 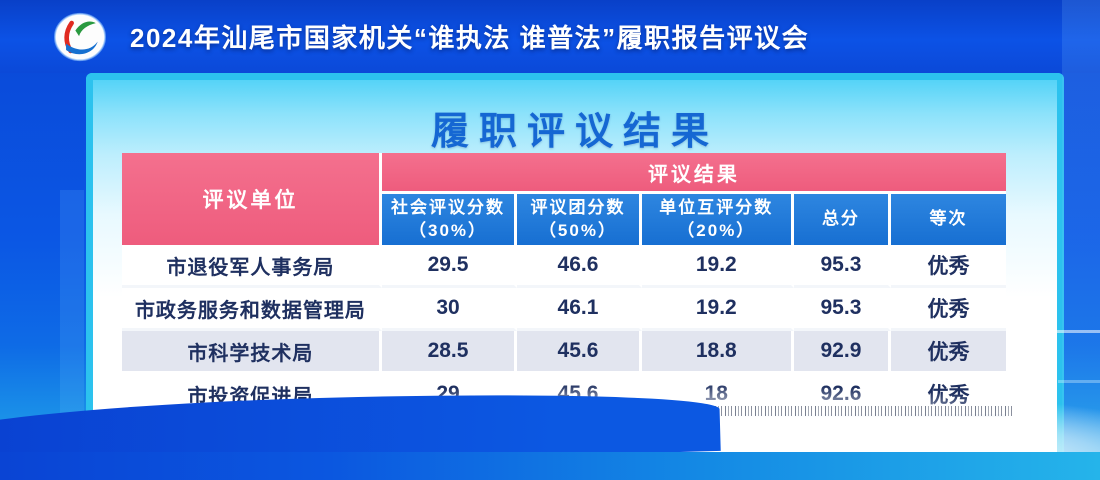 I want to click on cell-social-score: 30, so click(x=449, y=309).